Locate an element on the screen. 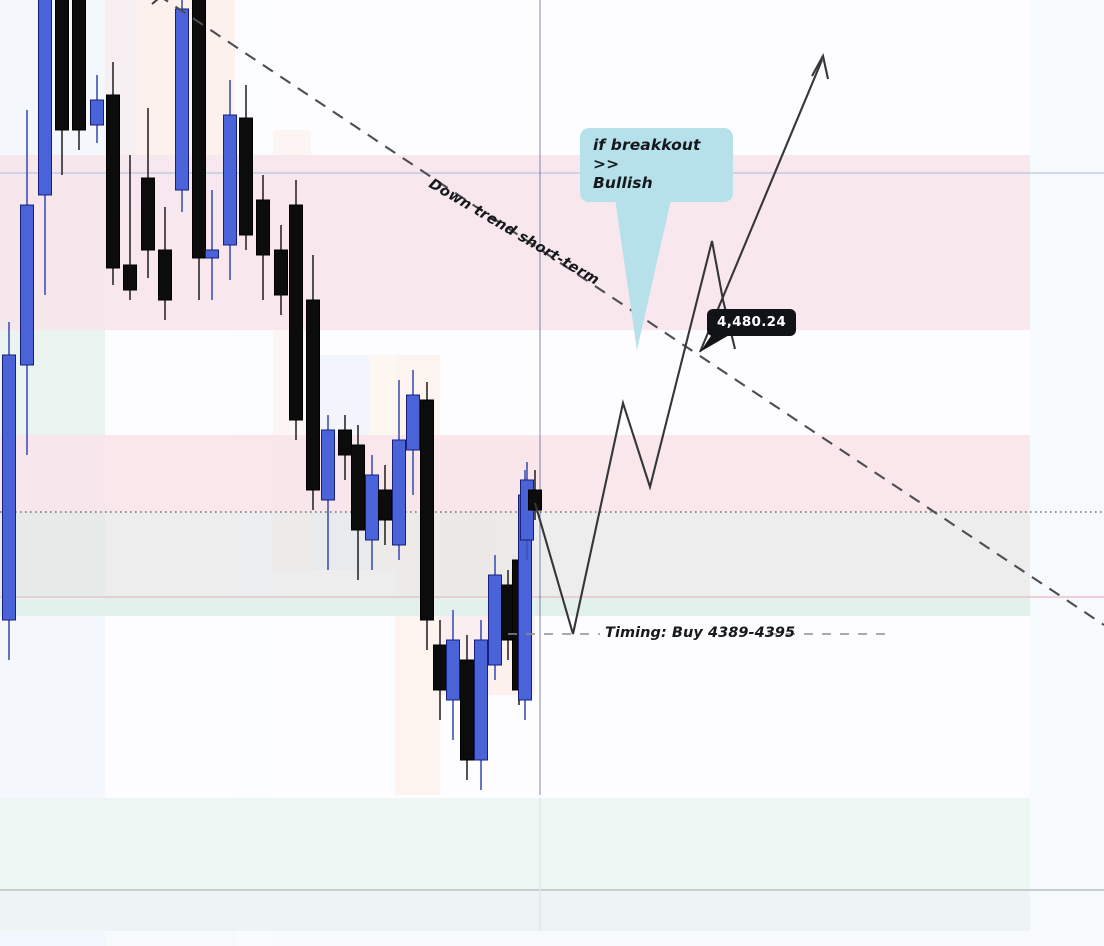  breakout-callout: if breakkout >> Bullish is located at coordinates (656, 165).